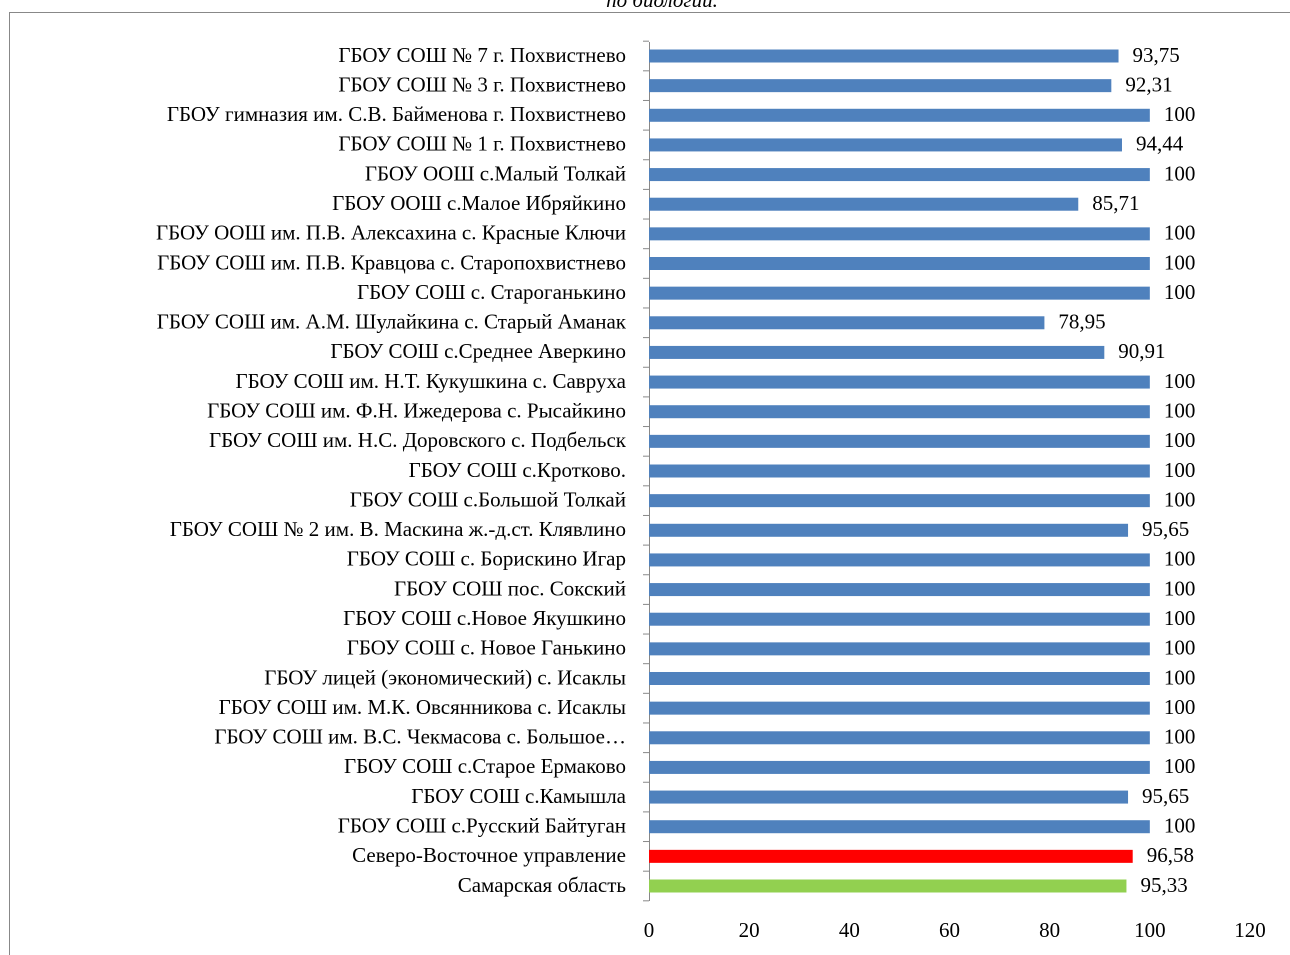  What do you see at coordinates (1115, 203) in the screenshot?
I see `data-label: 85,71` at bounding box center [1115, 203].